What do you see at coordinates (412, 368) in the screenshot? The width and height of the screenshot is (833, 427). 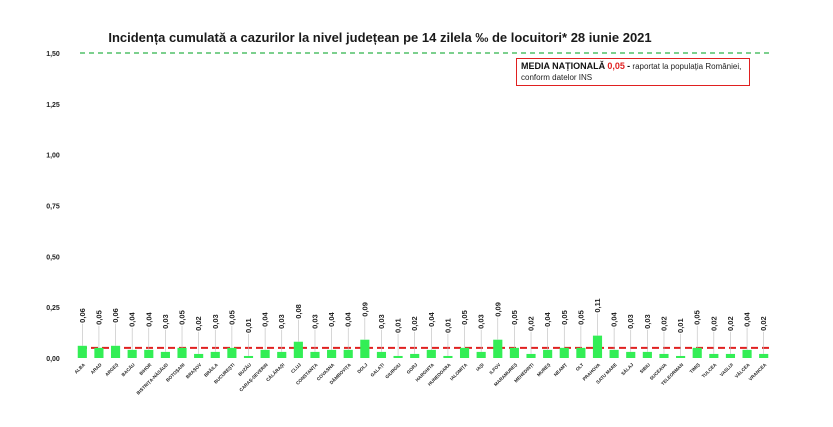 I see `category-label: GORJ` at bounding box center [412, 368].